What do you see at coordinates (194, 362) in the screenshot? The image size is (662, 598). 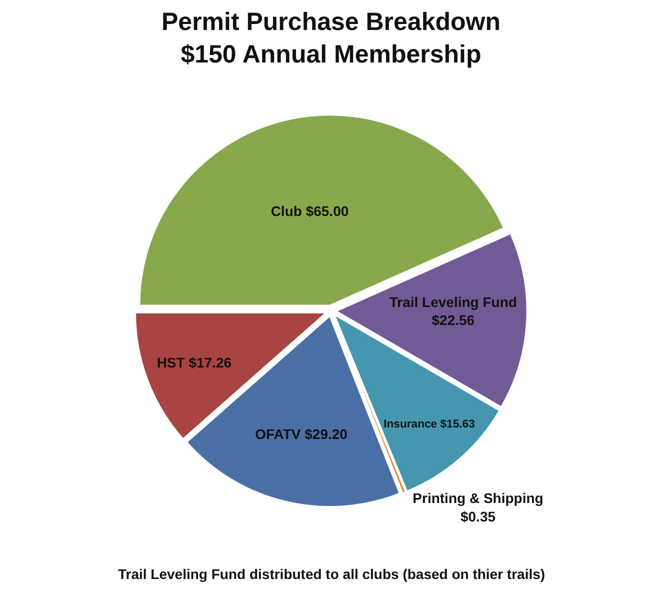 I see `slice-label: HST $17.26` at bounding box center [194, 362].